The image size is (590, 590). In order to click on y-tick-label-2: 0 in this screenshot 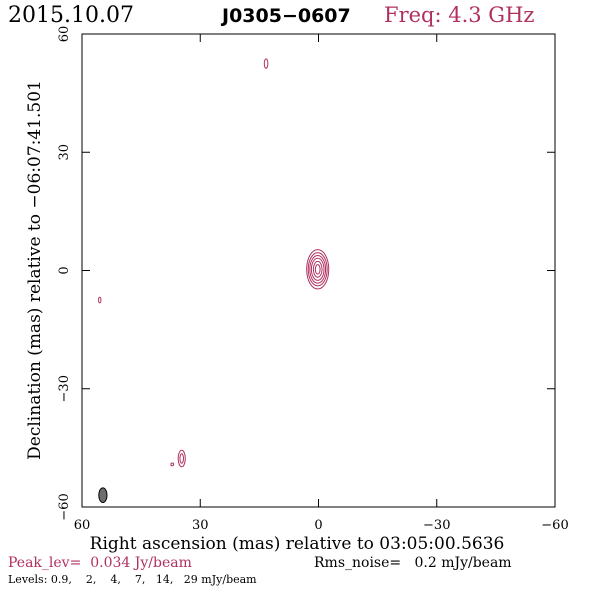, I will do `click(64, 270)`.